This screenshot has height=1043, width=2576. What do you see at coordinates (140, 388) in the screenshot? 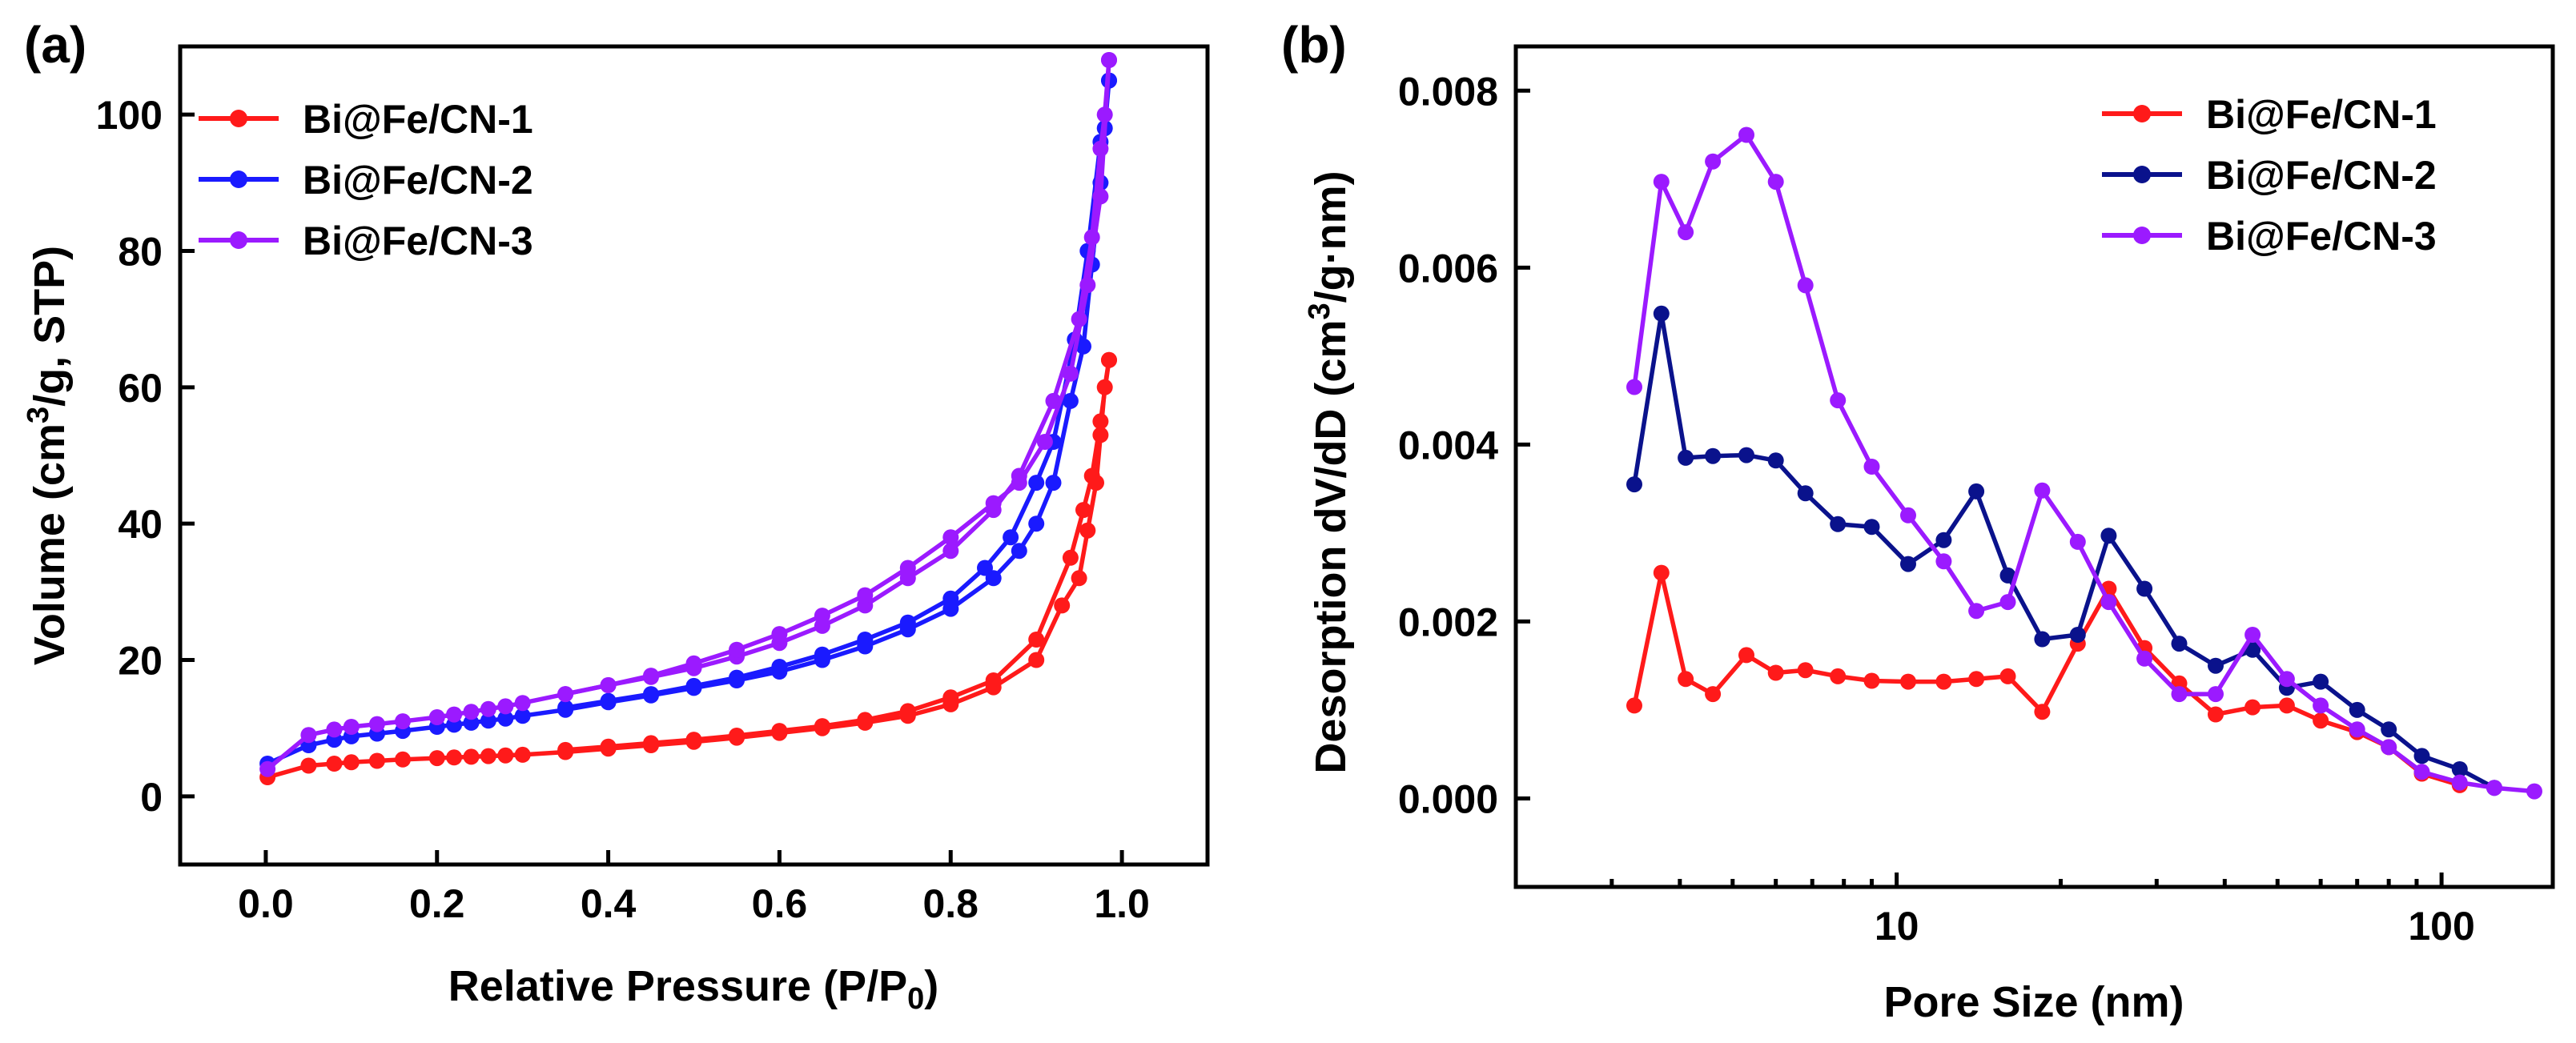
I see `y-tick-label-a-3: 60` at bounding box center [140, 388].